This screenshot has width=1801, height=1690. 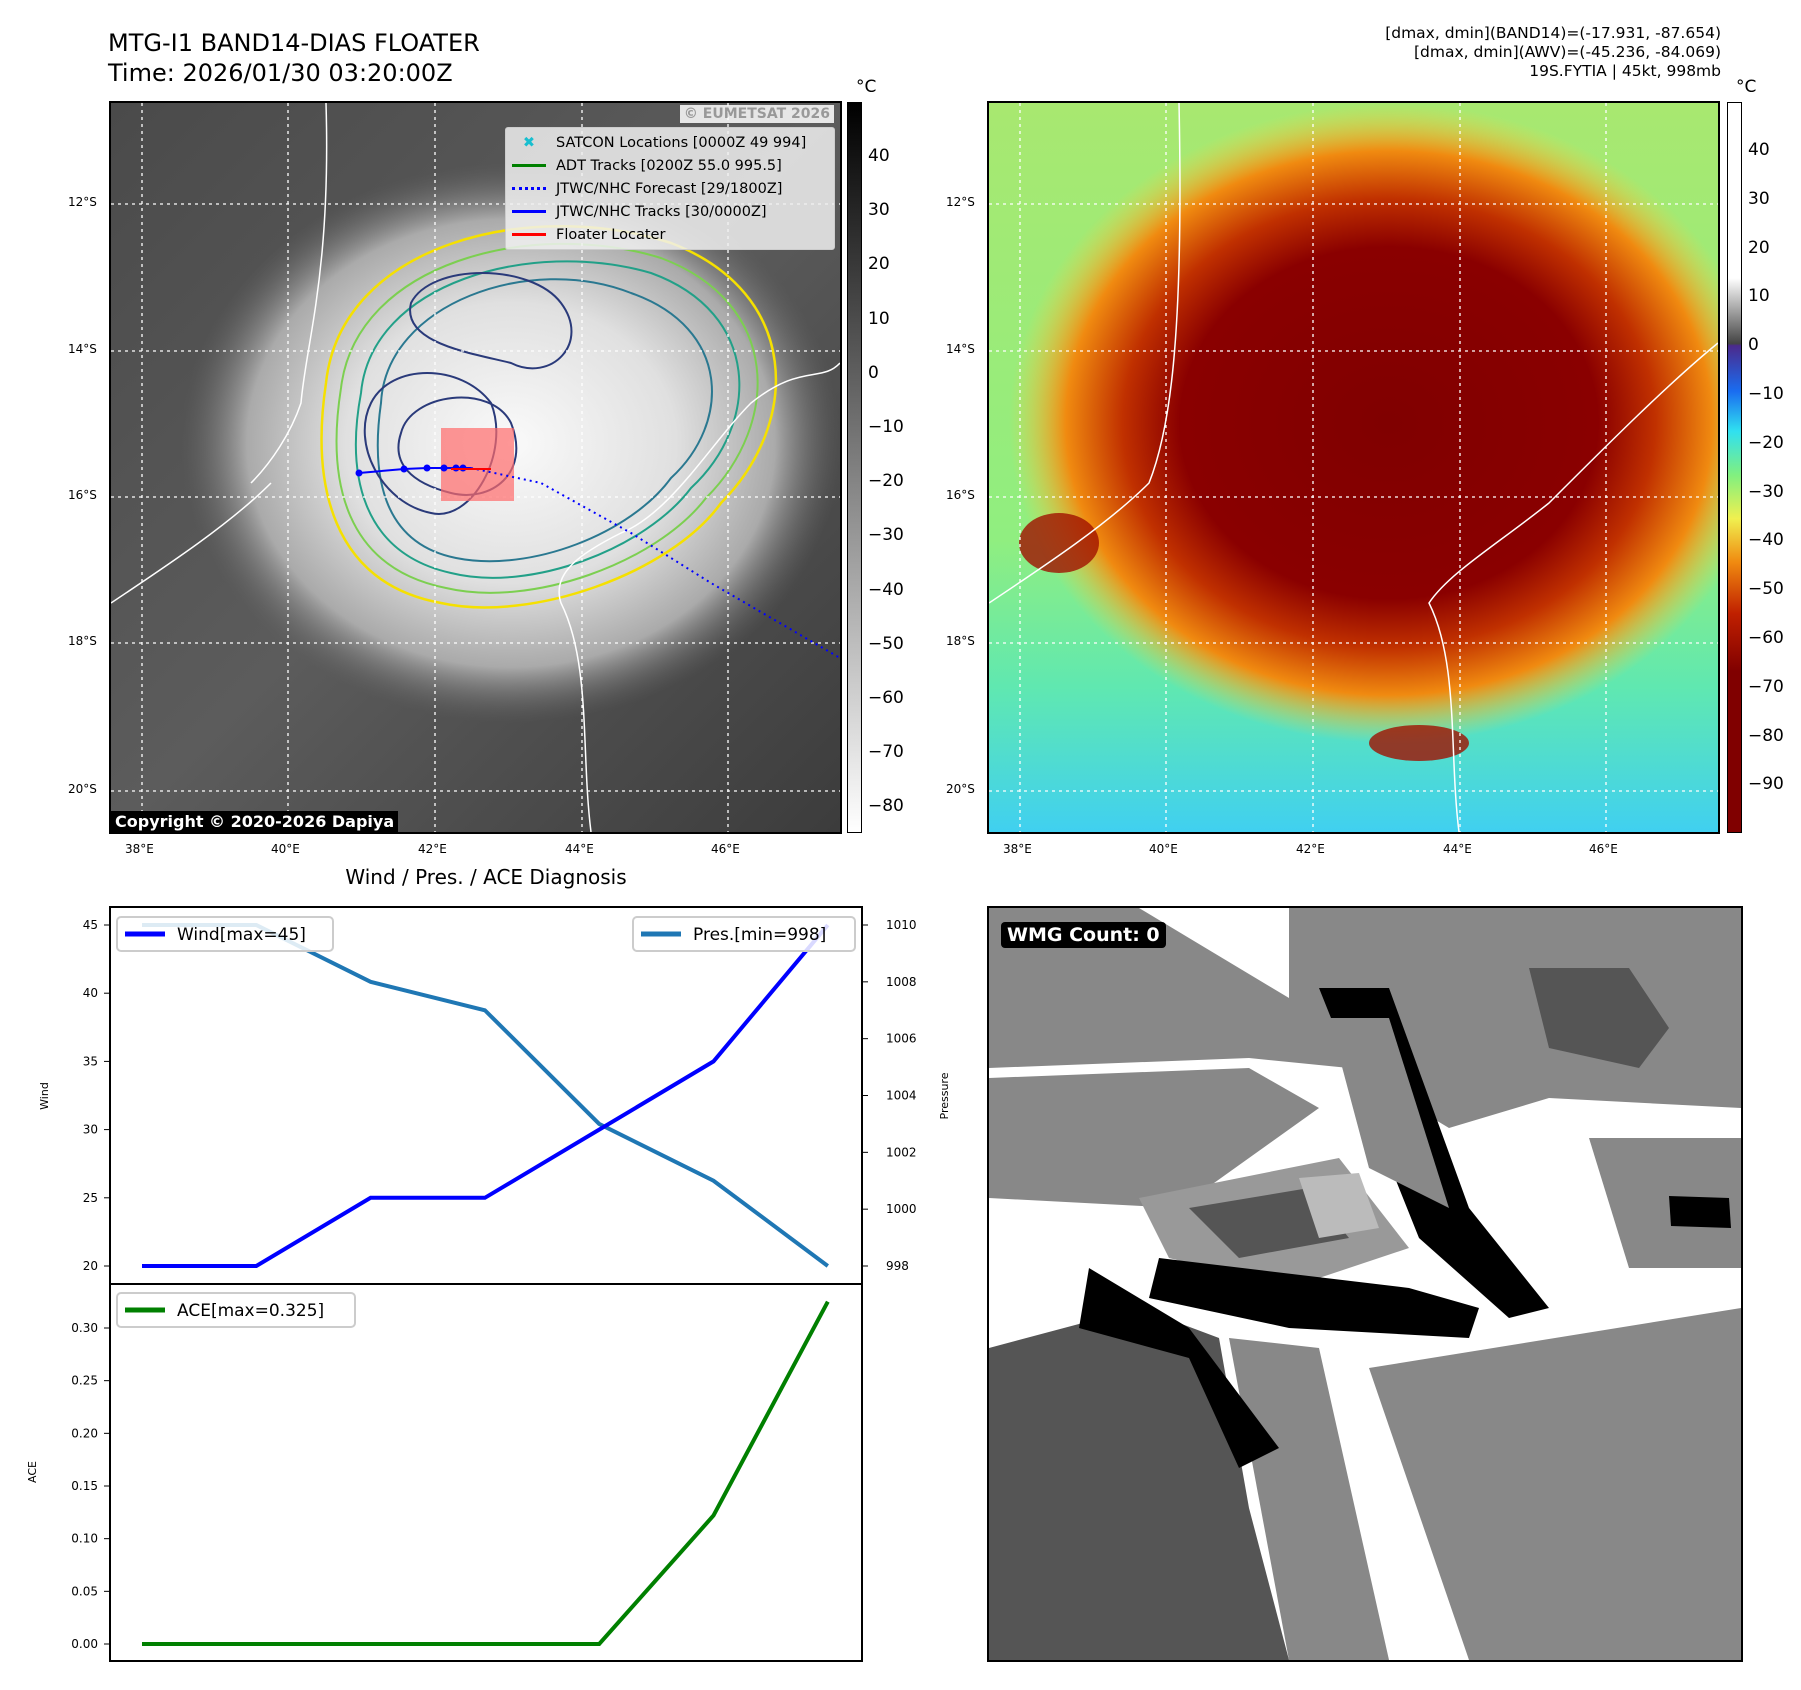 I want to click on right-colorbar-unit: °C, so click(x=1746, y=87).